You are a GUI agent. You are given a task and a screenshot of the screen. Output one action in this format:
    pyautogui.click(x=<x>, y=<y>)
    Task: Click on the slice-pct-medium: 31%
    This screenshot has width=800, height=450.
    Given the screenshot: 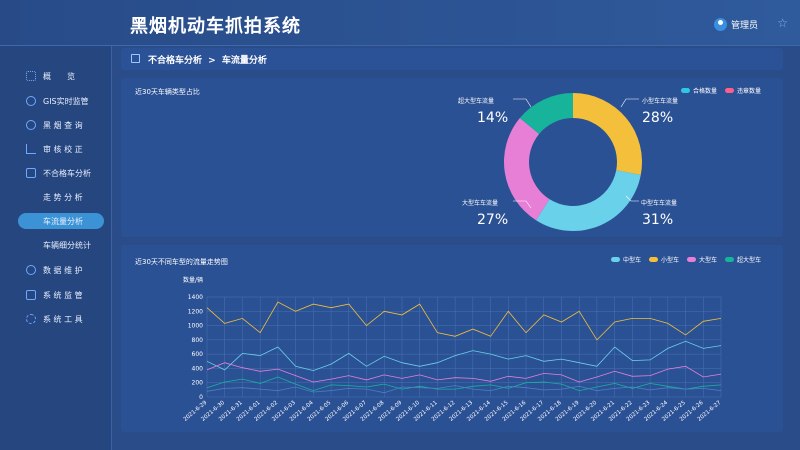 What is the action you would take?
    pyautogui.click(x=658, y=220)
    